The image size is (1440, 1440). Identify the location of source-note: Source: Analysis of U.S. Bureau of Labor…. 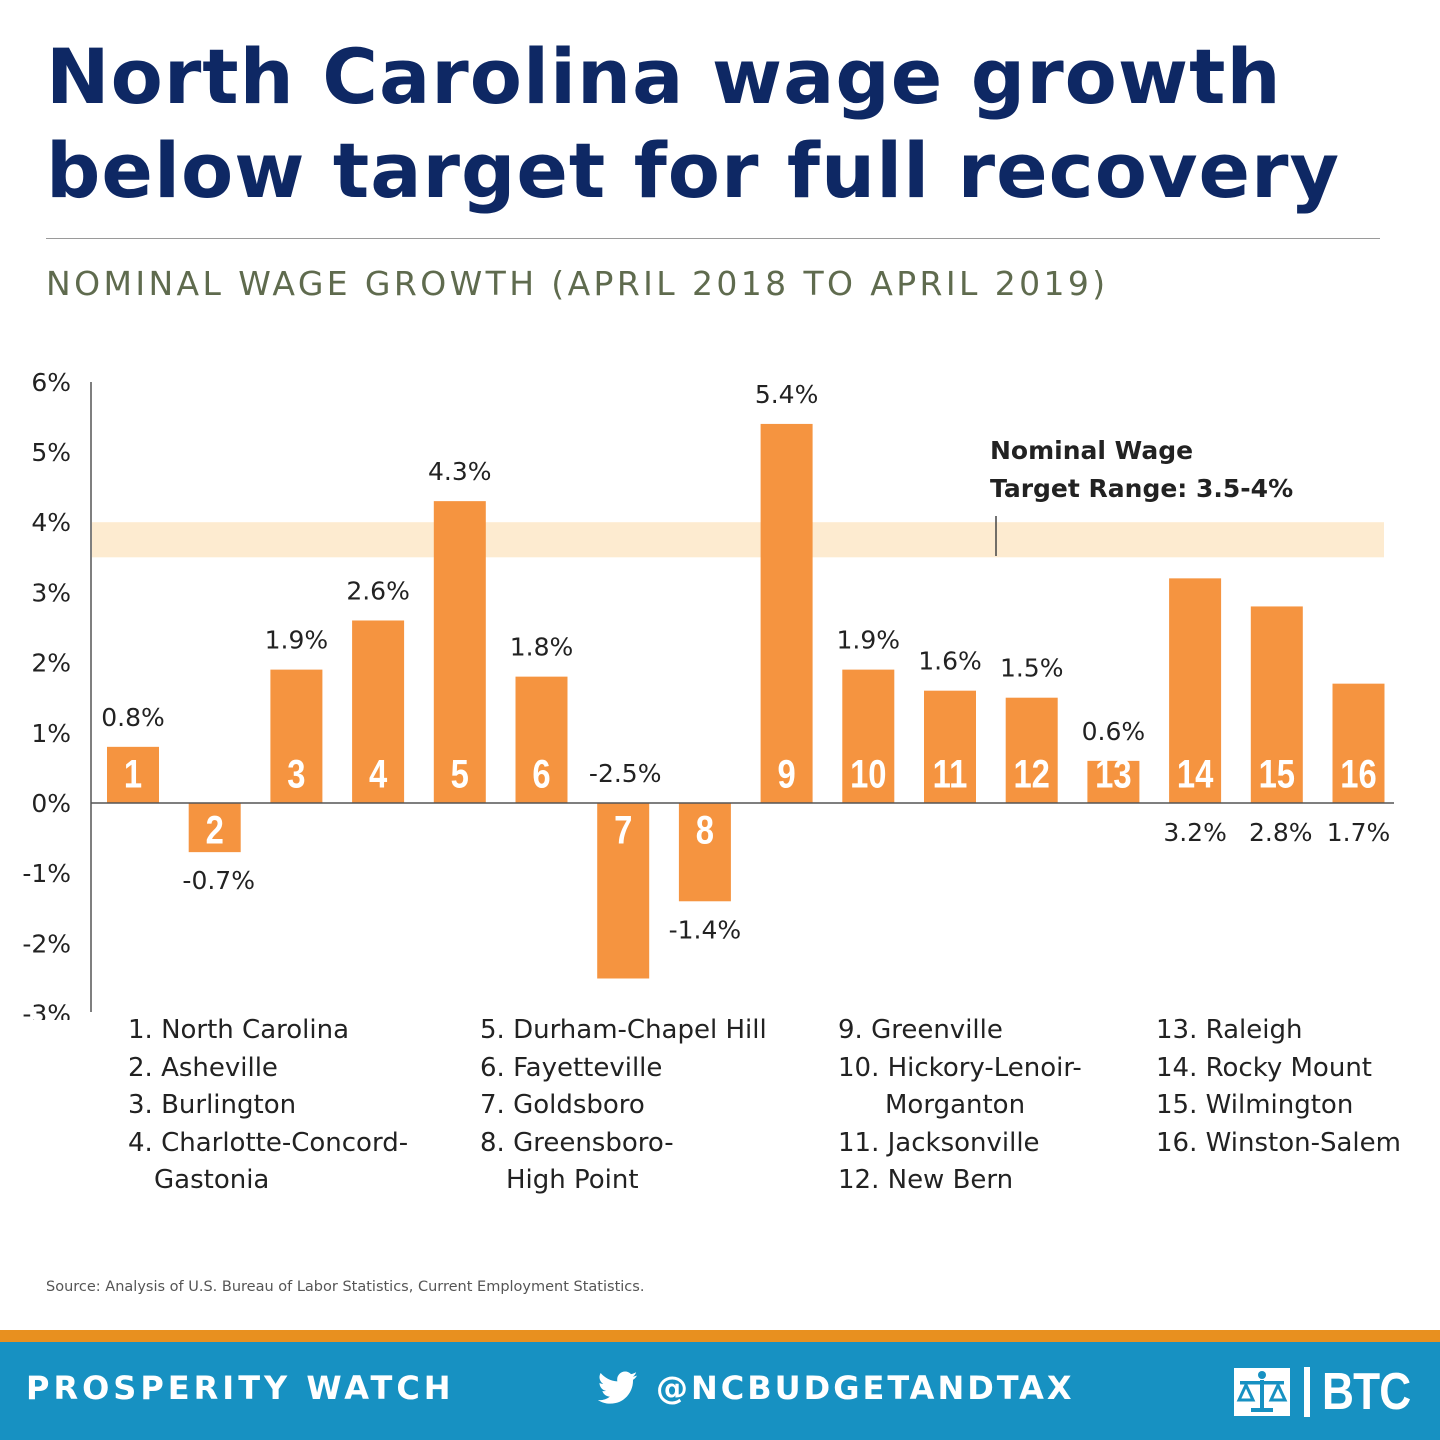
(345, 1287).